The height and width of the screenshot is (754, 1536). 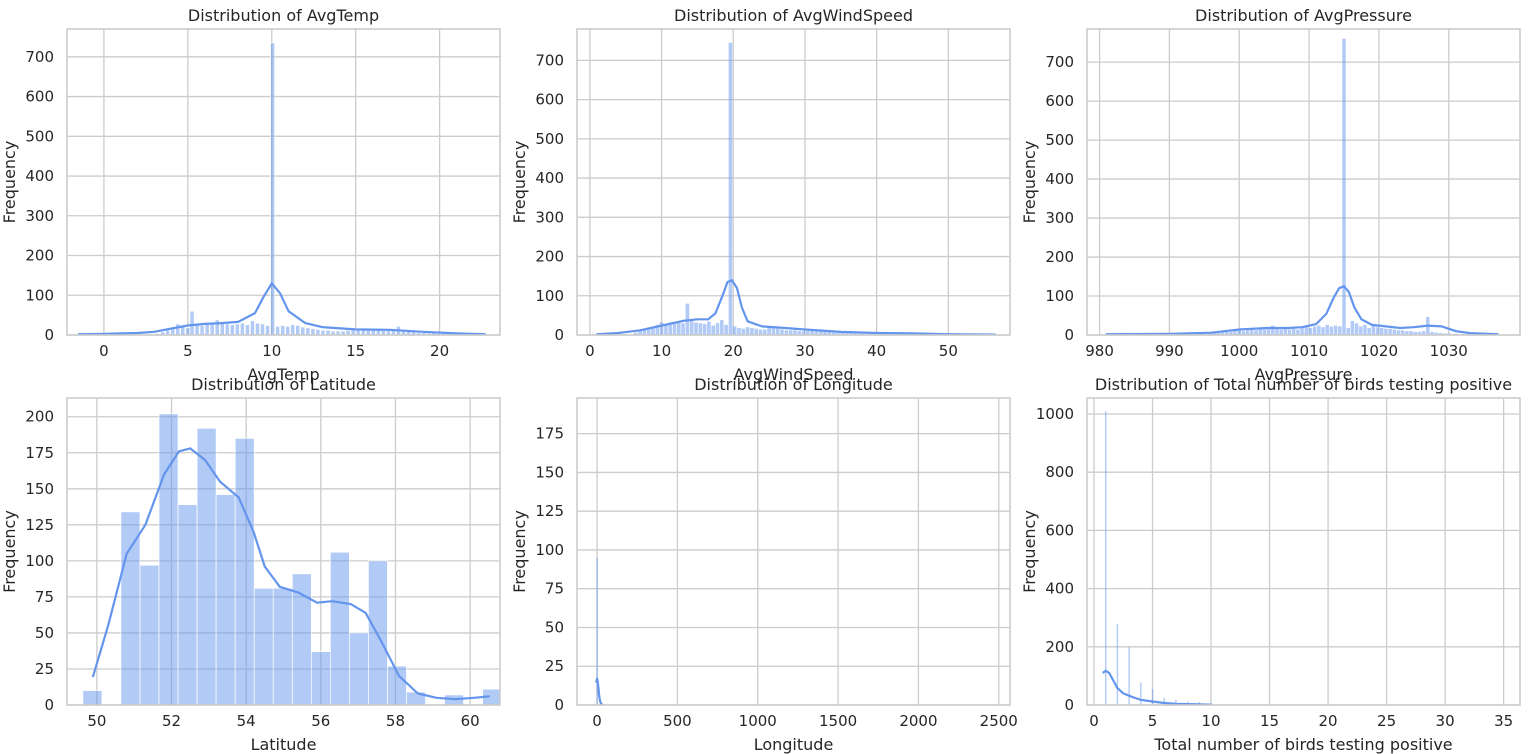 What do you see at coordinates (44, 633) in the screenshot?
I see `y-tick-label: 50` at bounding box center [44, 633].